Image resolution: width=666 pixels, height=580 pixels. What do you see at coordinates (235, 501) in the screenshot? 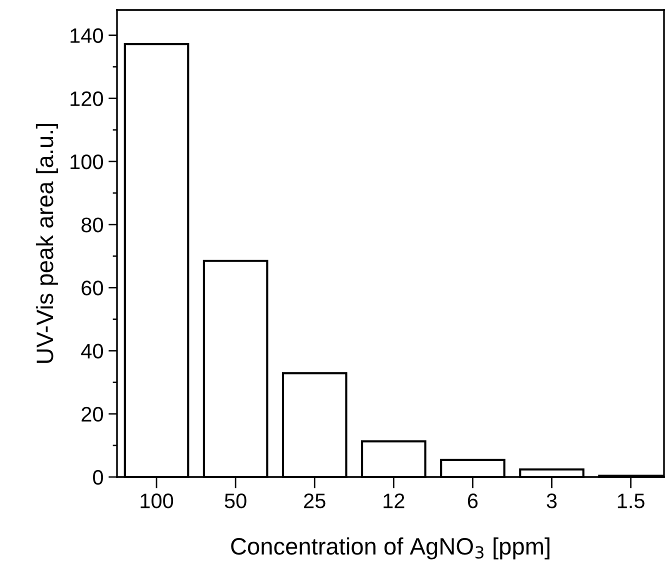
I see `x-tick-label: 50` at bounding box center [235, 501].